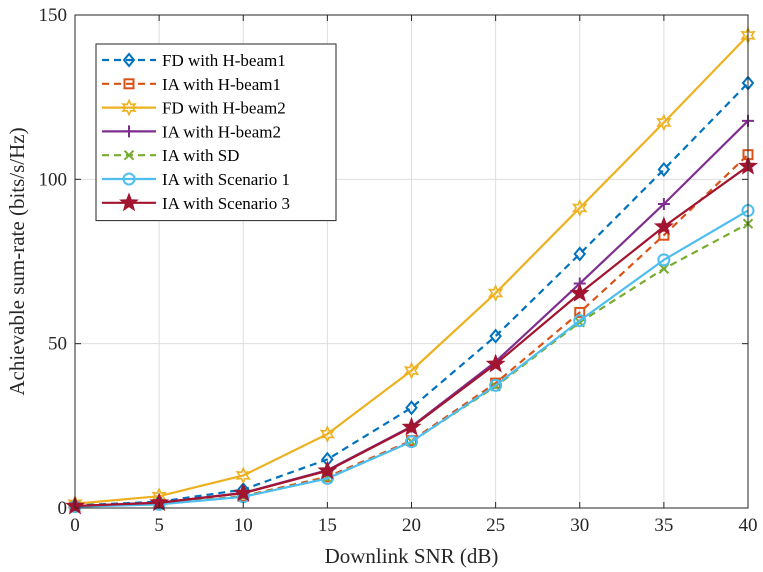  What do you see at coordinates (748, 525) in the screenshot?
I see `x-tick-label: 40` at bounding box center [748, 525].